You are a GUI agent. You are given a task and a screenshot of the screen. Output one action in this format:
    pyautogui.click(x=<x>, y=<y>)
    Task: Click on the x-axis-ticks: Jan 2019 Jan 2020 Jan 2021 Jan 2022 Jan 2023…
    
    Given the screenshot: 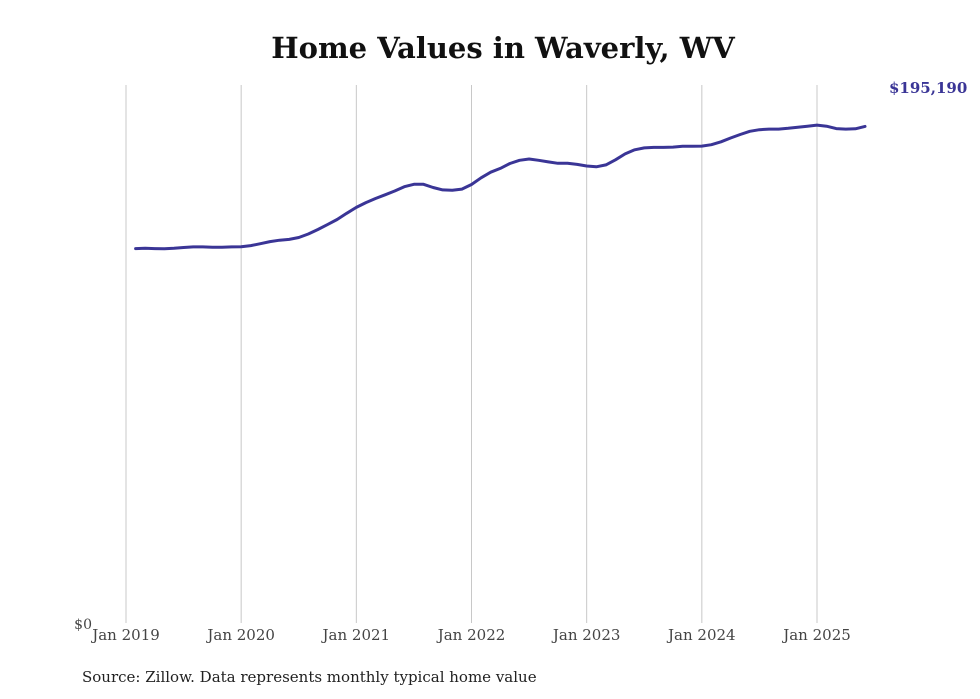 What is the action you would take?
    pyautogui.click(x=470, y=635)
    